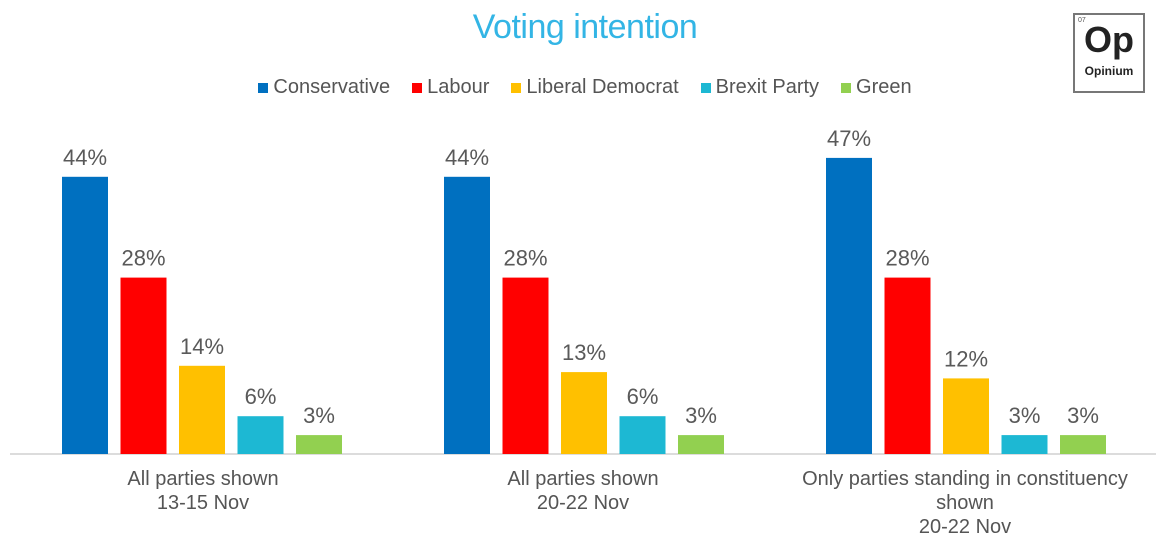  Describe the element at coordinates (884, 87) in the screenshot. I see `legend-label: Green` at that location.